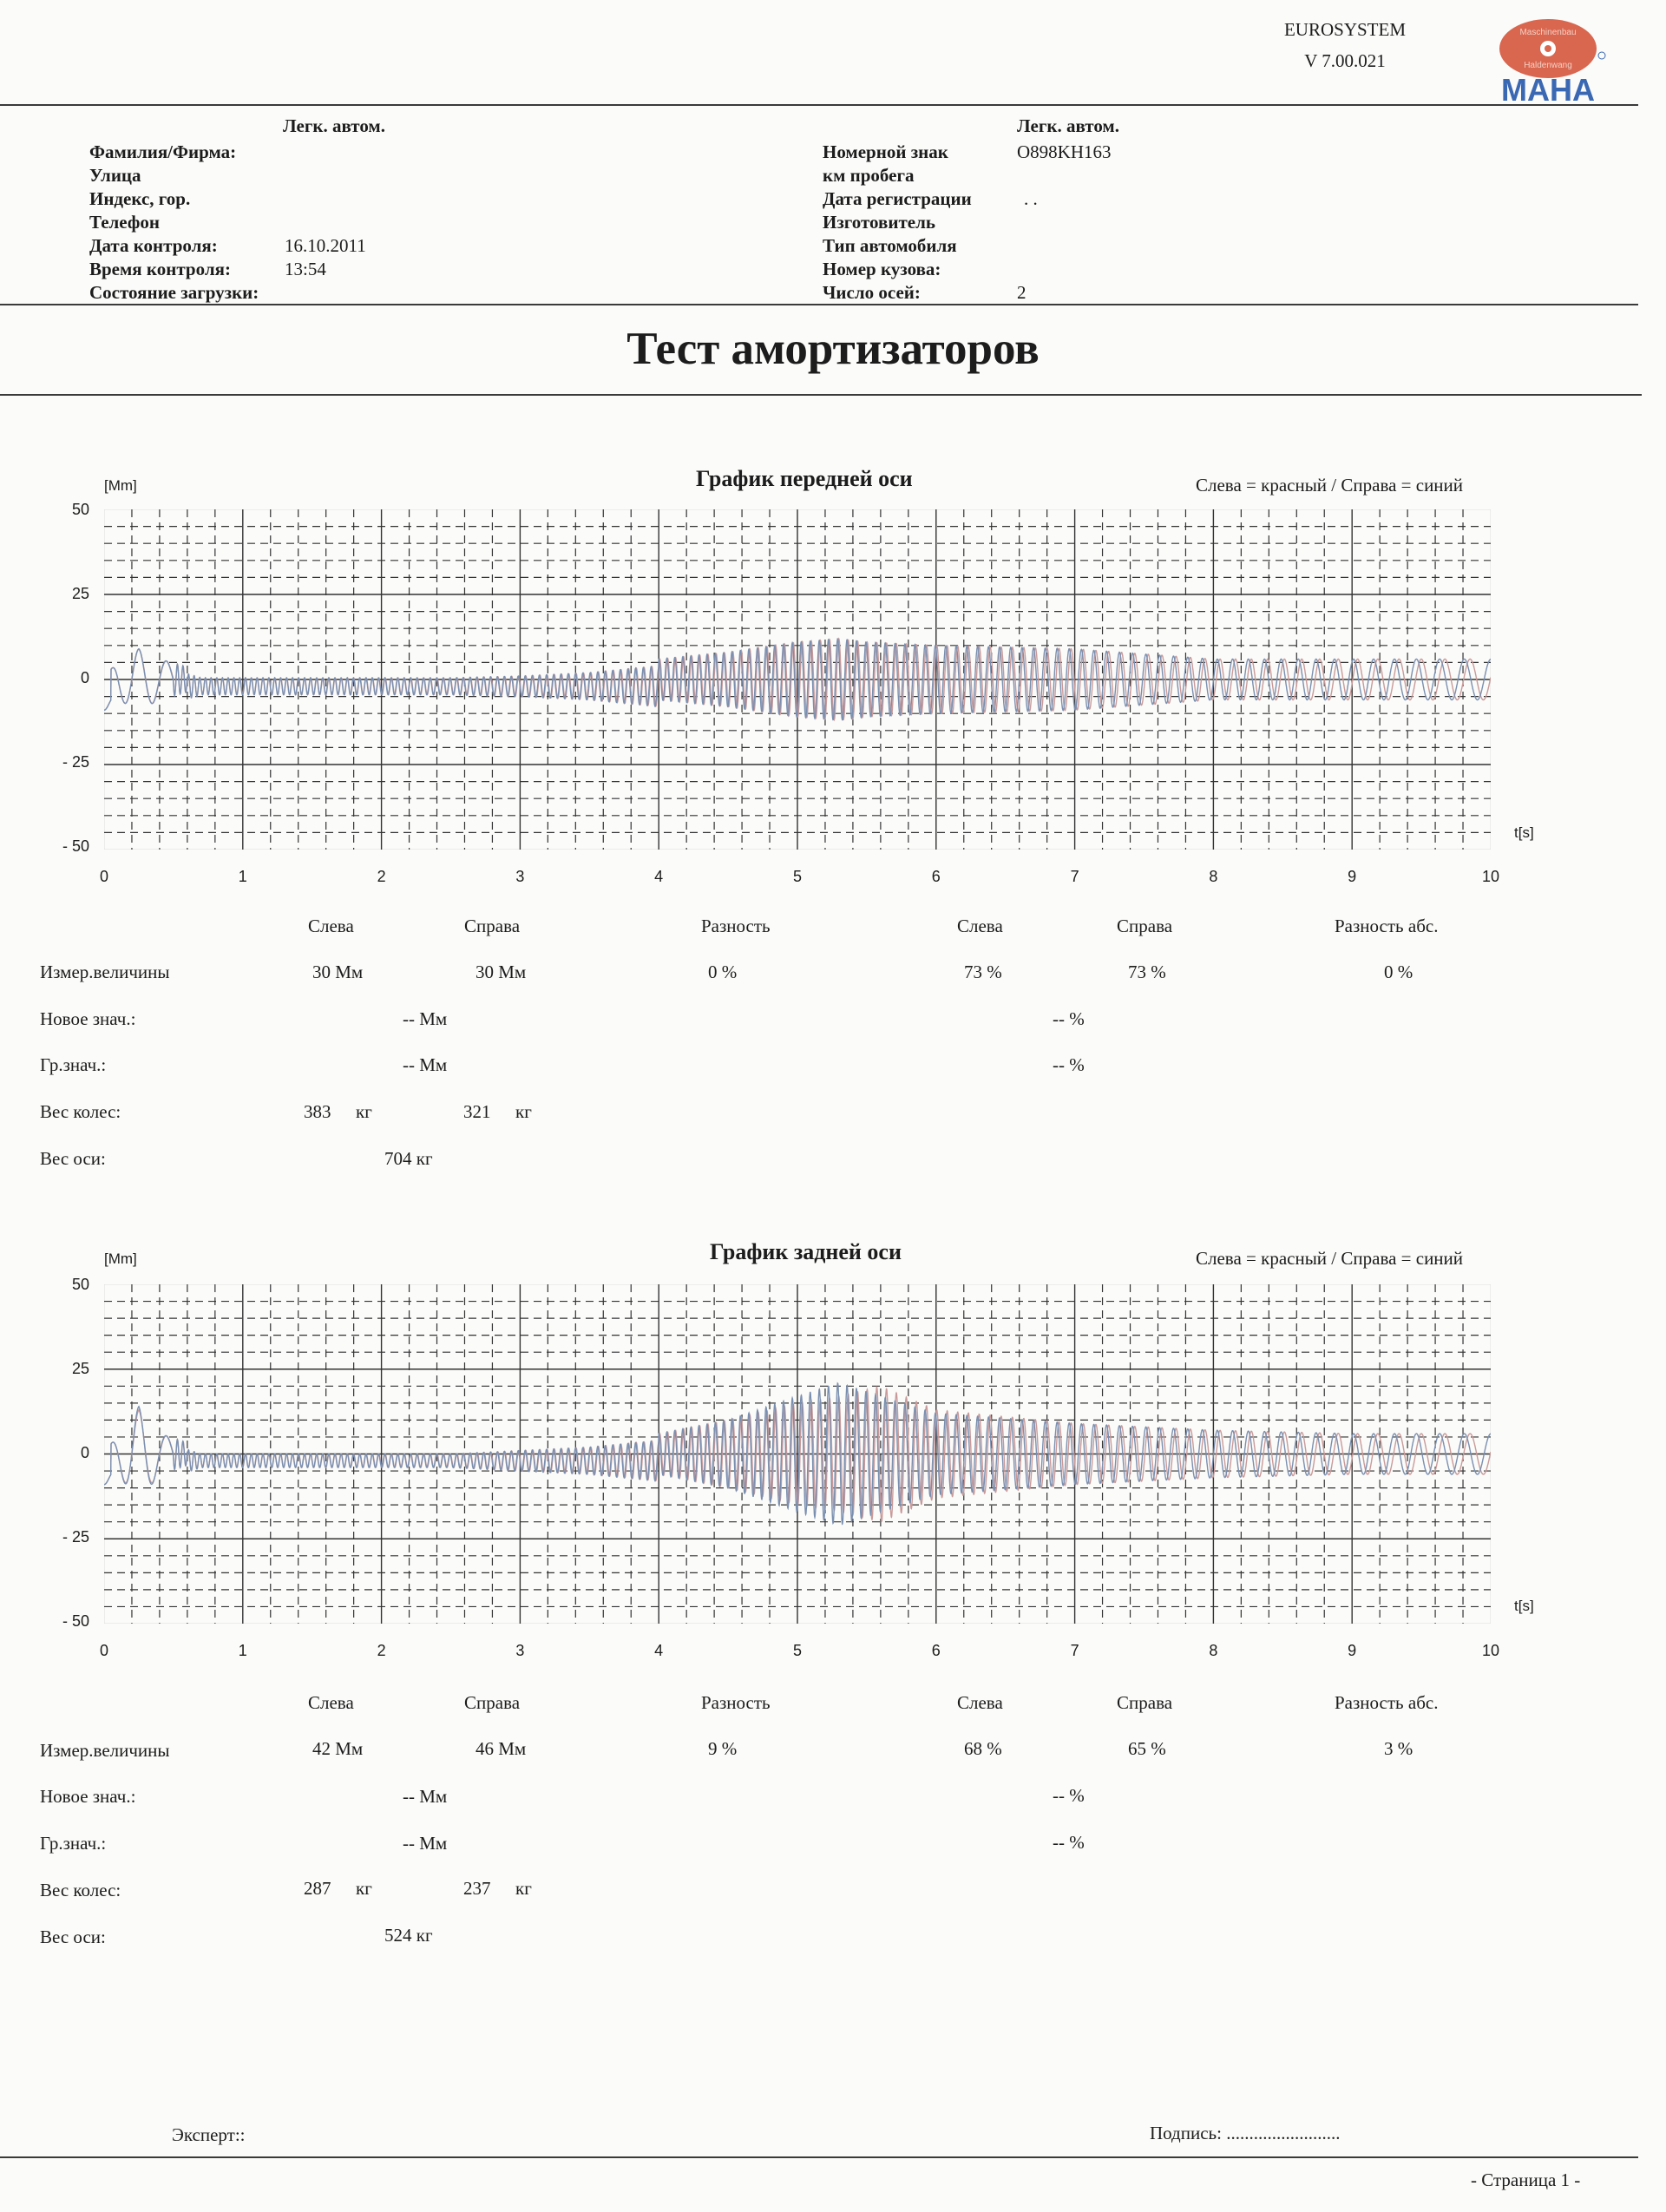 This screenshot has width=1666, height=2212. What do you see at coordinates (501, 972) in the screenshot?
I see `measured-right-mm: 30 Мм` at bounding box center [501, 972].